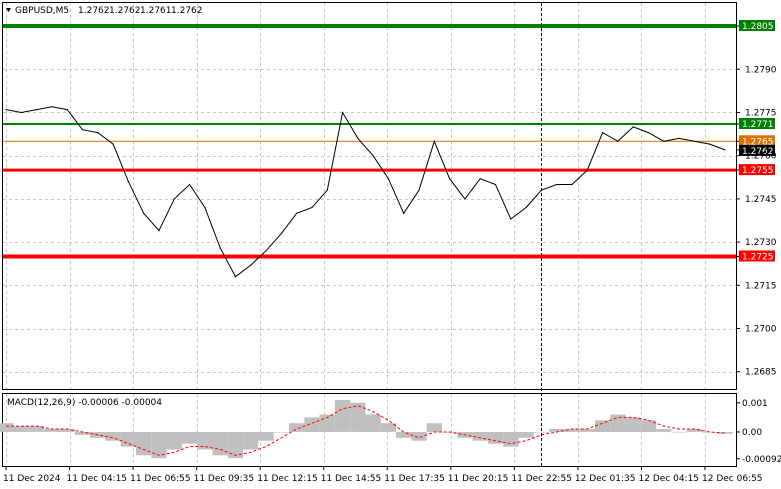  I want to click on price-axis-label: 1.2730, so click(761, 243).